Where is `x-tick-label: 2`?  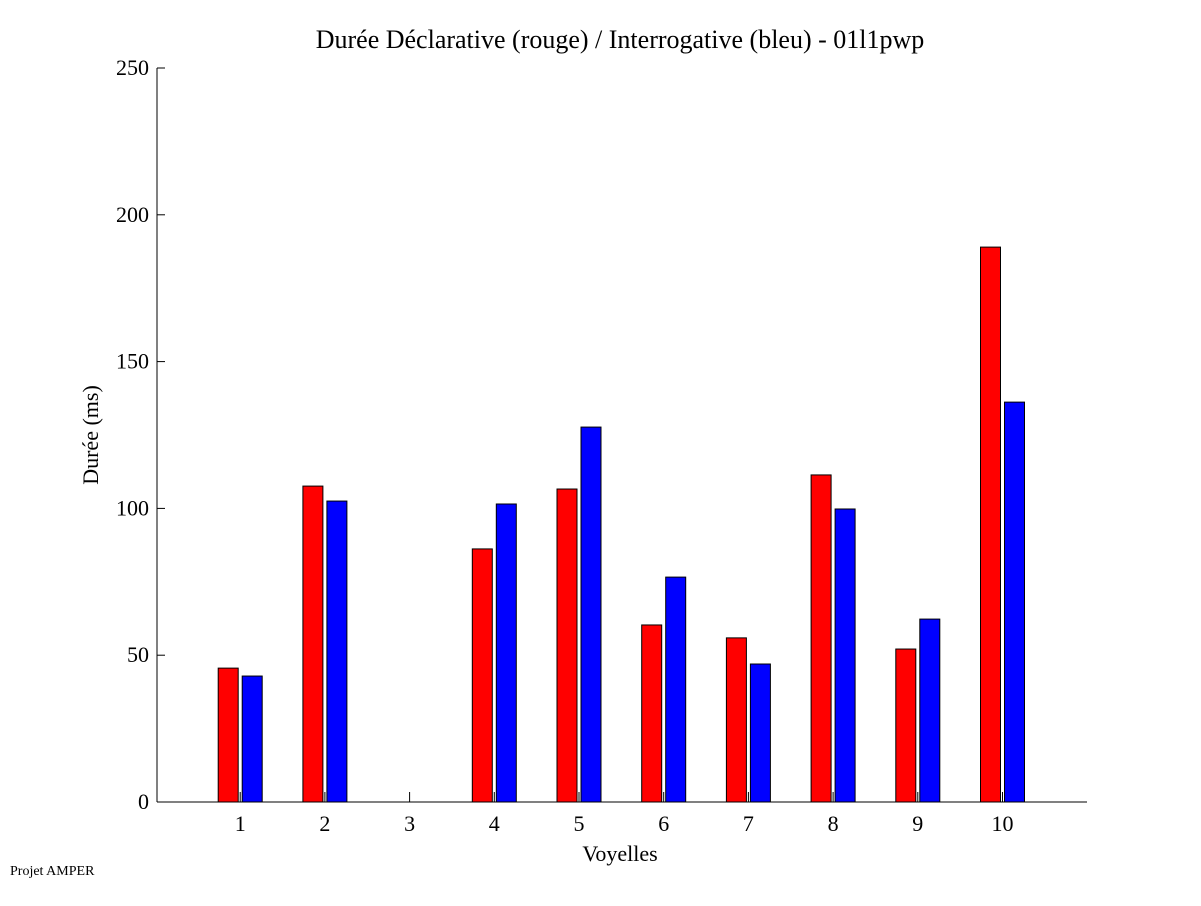
x-tick-label: 2 is located at coordinates (324, 823).